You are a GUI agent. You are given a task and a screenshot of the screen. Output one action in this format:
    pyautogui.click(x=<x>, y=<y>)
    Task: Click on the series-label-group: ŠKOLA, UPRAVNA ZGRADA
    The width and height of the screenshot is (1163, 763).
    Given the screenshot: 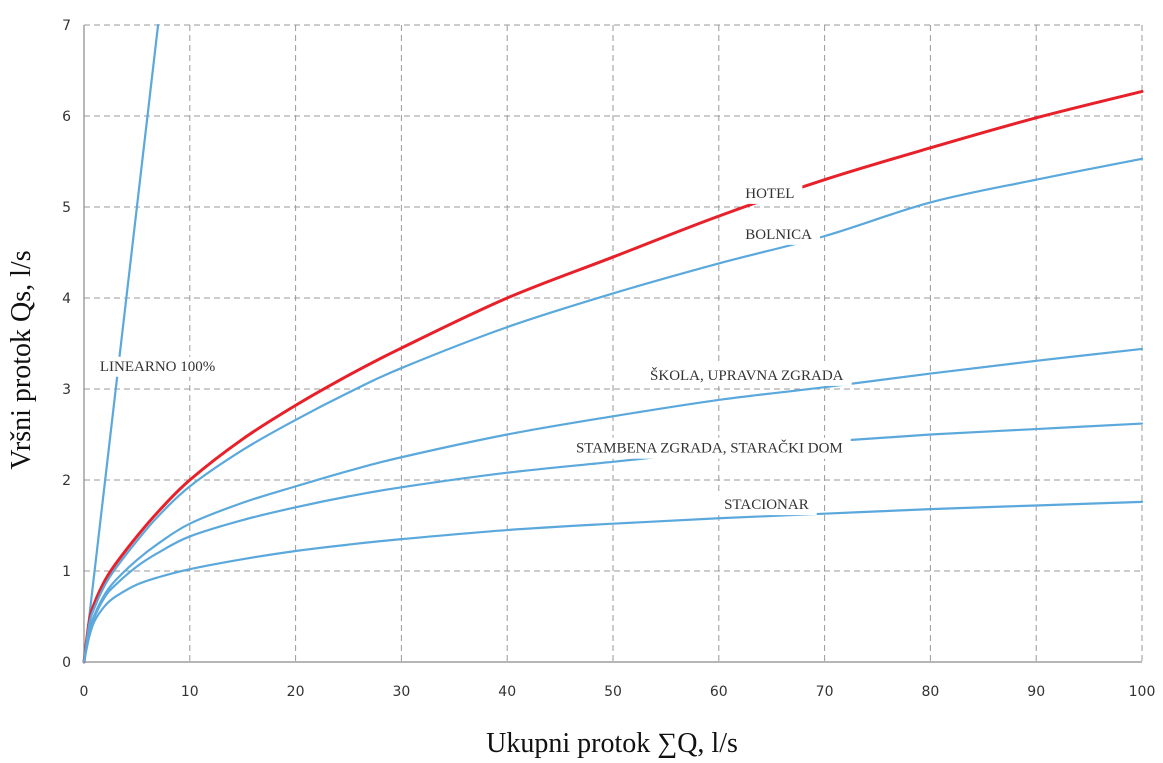 What is the action you would take?
    pyautogui.click(x=747, y=375)
    